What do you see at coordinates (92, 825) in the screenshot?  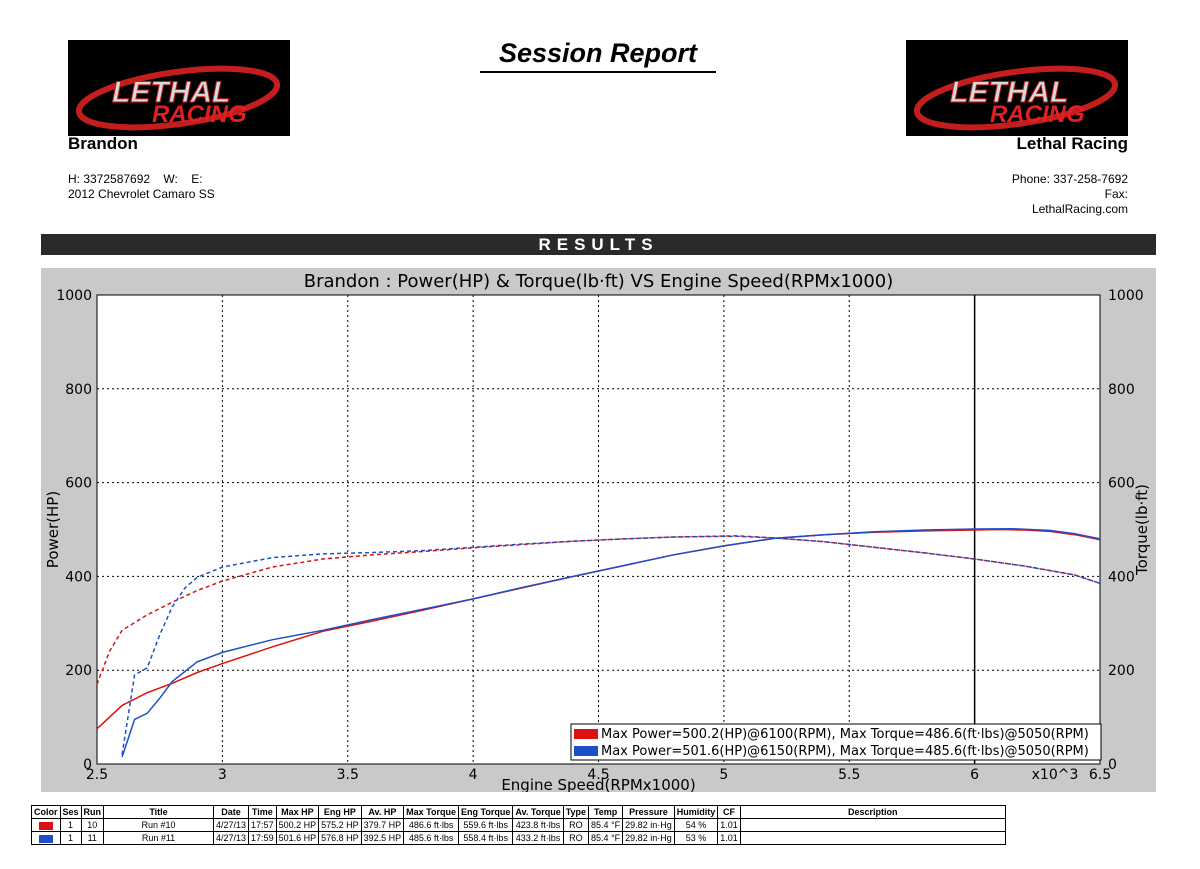 I see `table-cell: 10` at bounding box center [92, 825].